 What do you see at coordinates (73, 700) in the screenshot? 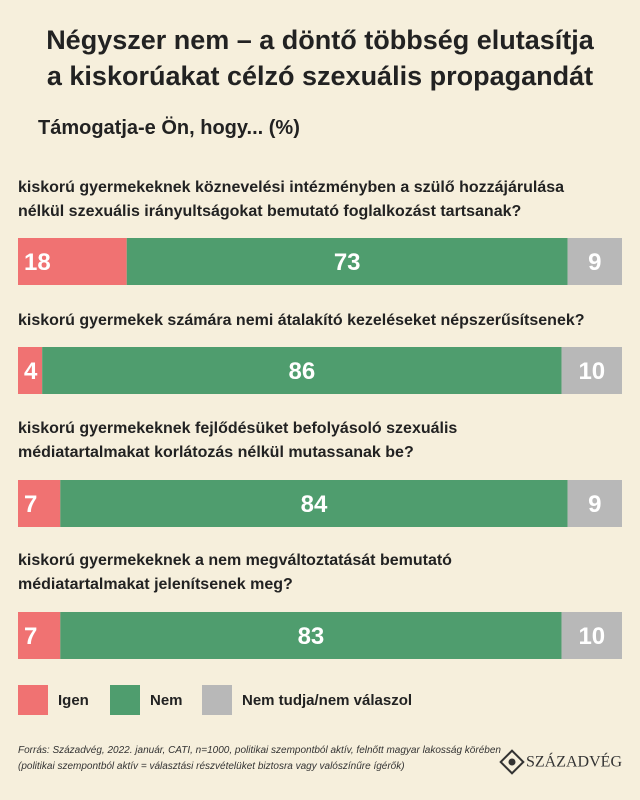
I see `legend-label: Igen` at bounding box center [73, 700].